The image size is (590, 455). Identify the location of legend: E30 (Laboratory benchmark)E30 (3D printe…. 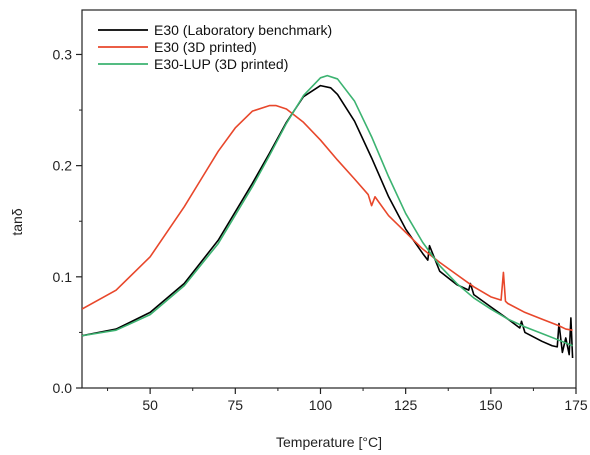
(215, 47).